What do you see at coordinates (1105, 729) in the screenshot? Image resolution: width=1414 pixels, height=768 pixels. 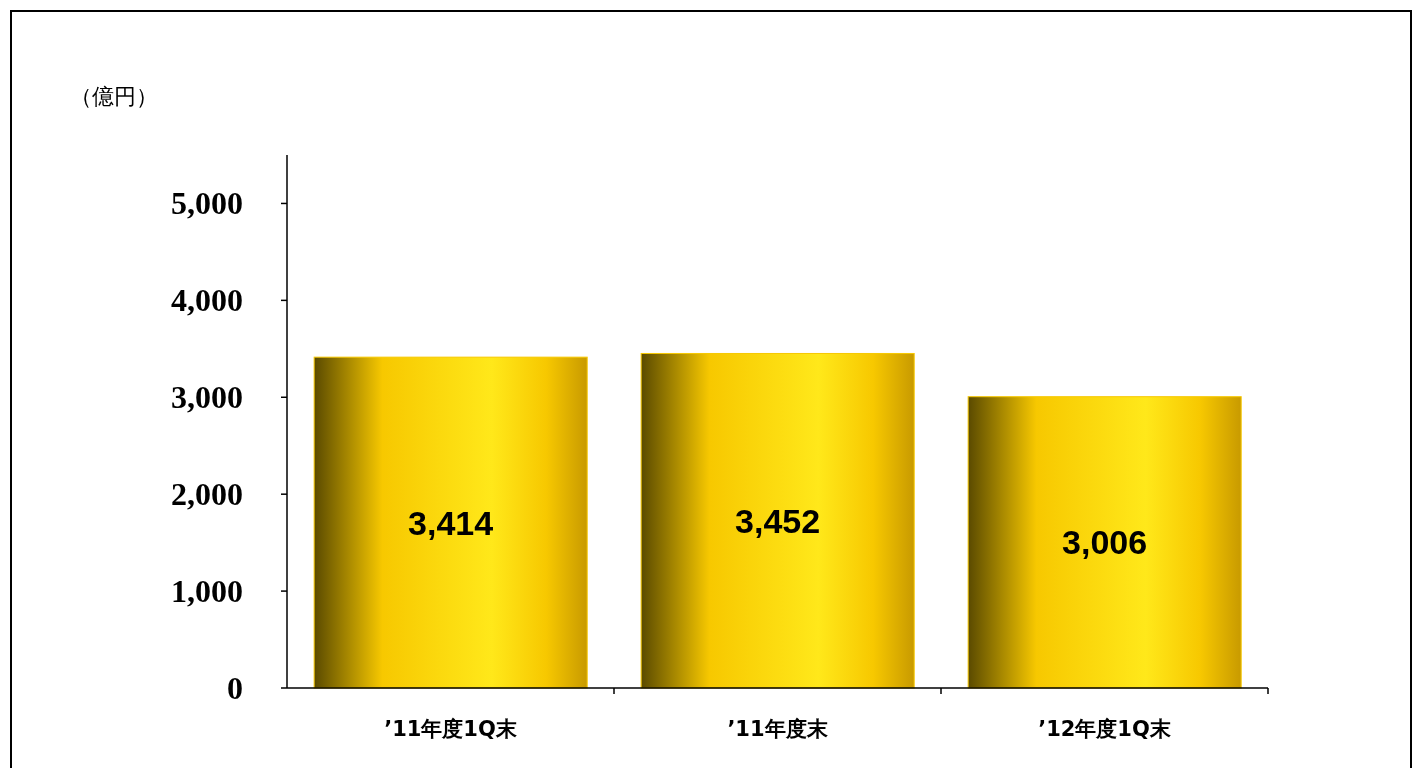 I see `x-tick-label: ’12年度1Q末` at bounding box center [1105, 729].